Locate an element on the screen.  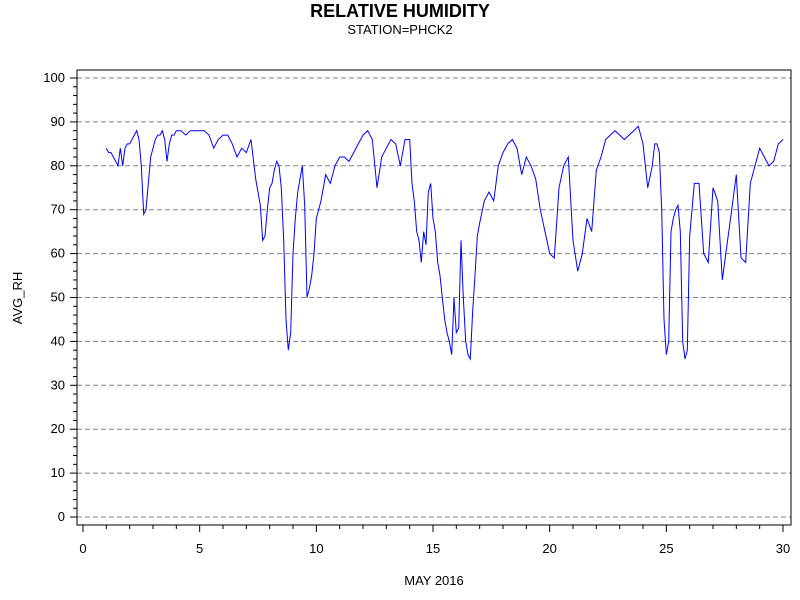
y-tick-label-10: 10 is located at coordinates (58, 472).